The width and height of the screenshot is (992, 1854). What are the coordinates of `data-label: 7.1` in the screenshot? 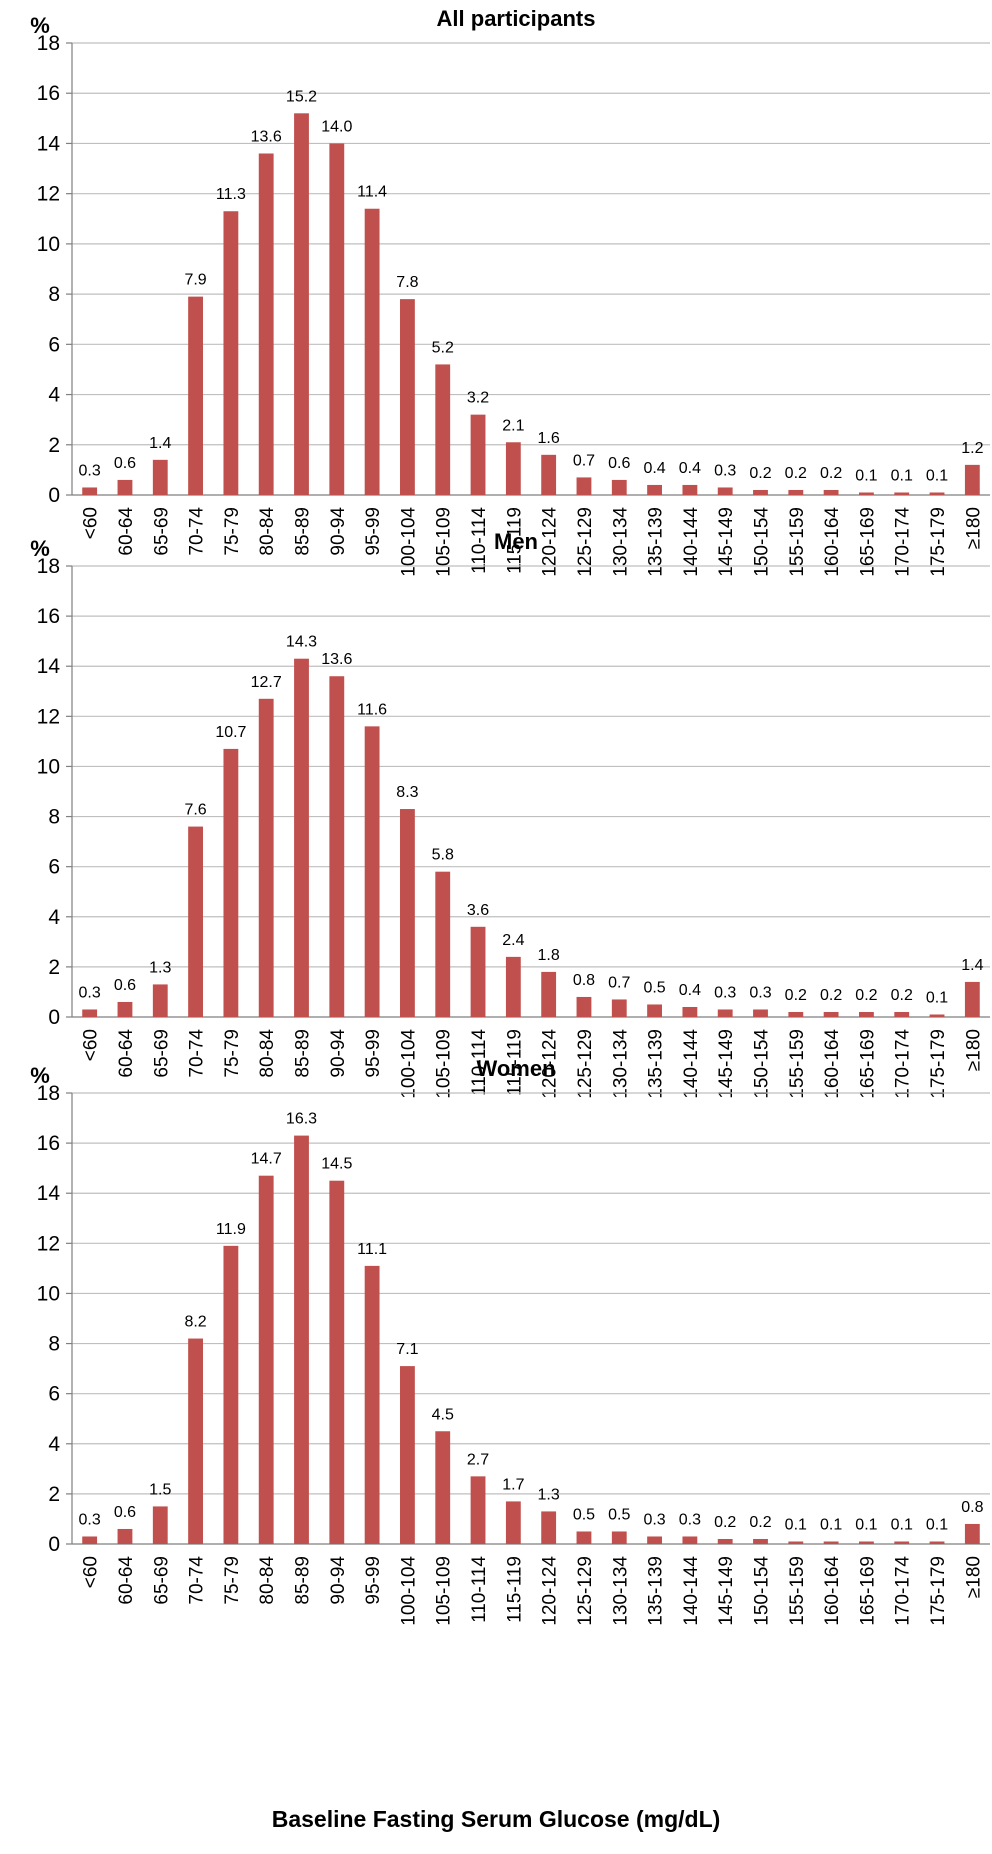 It's located at (407, 1349).